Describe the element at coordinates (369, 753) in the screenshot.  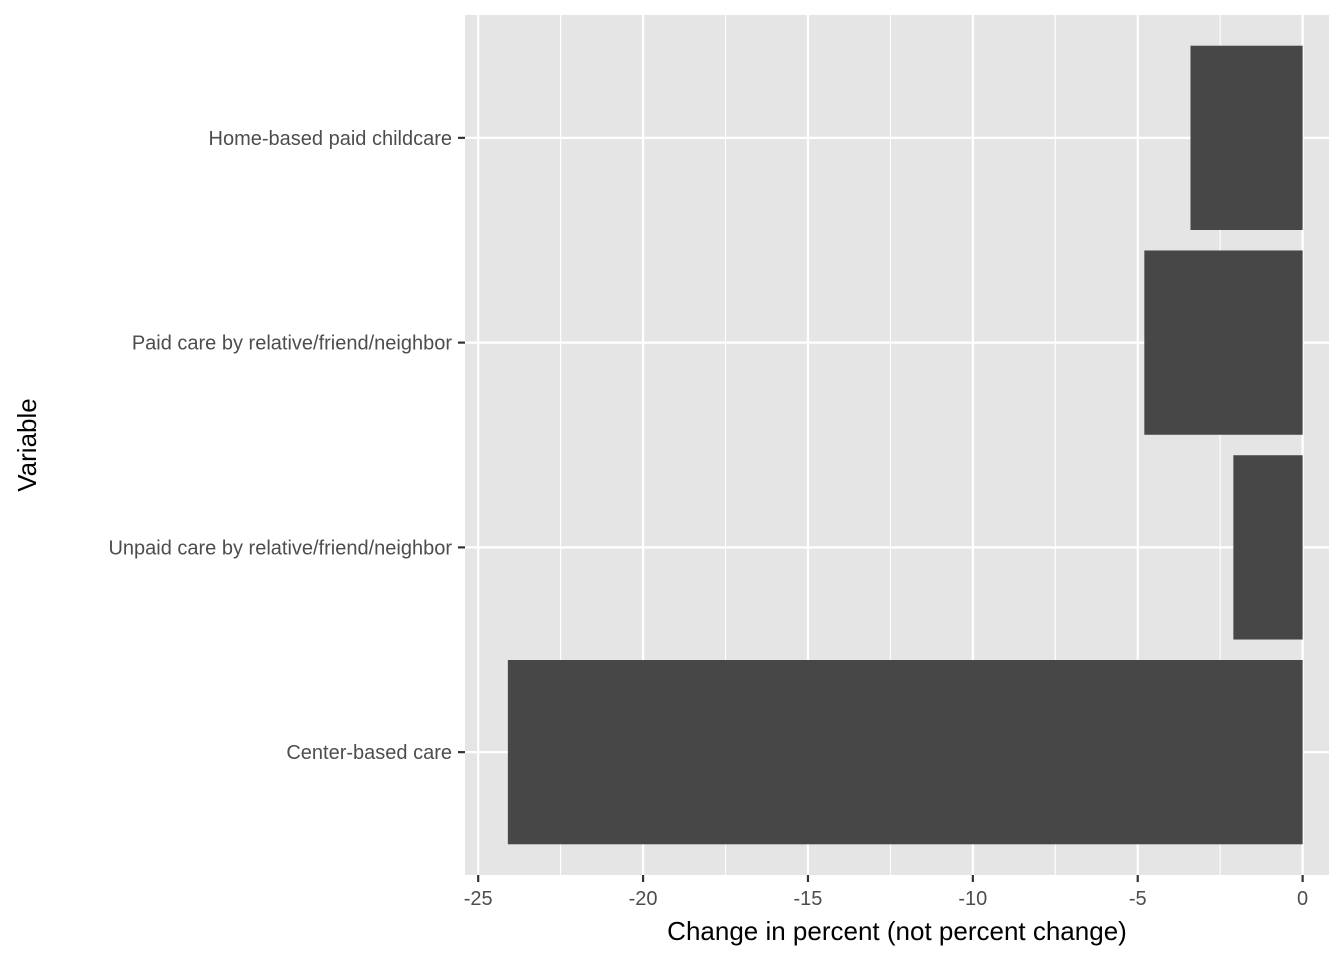
I see `y-tick-label: Center-based care` at that location.